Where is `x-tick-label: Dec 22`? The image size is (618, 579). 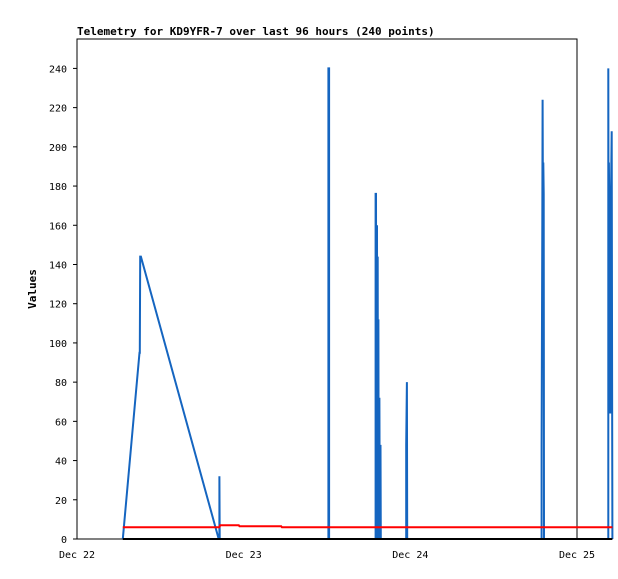
x-tick-label: Dec 22 is located at coordinates (77, 555).